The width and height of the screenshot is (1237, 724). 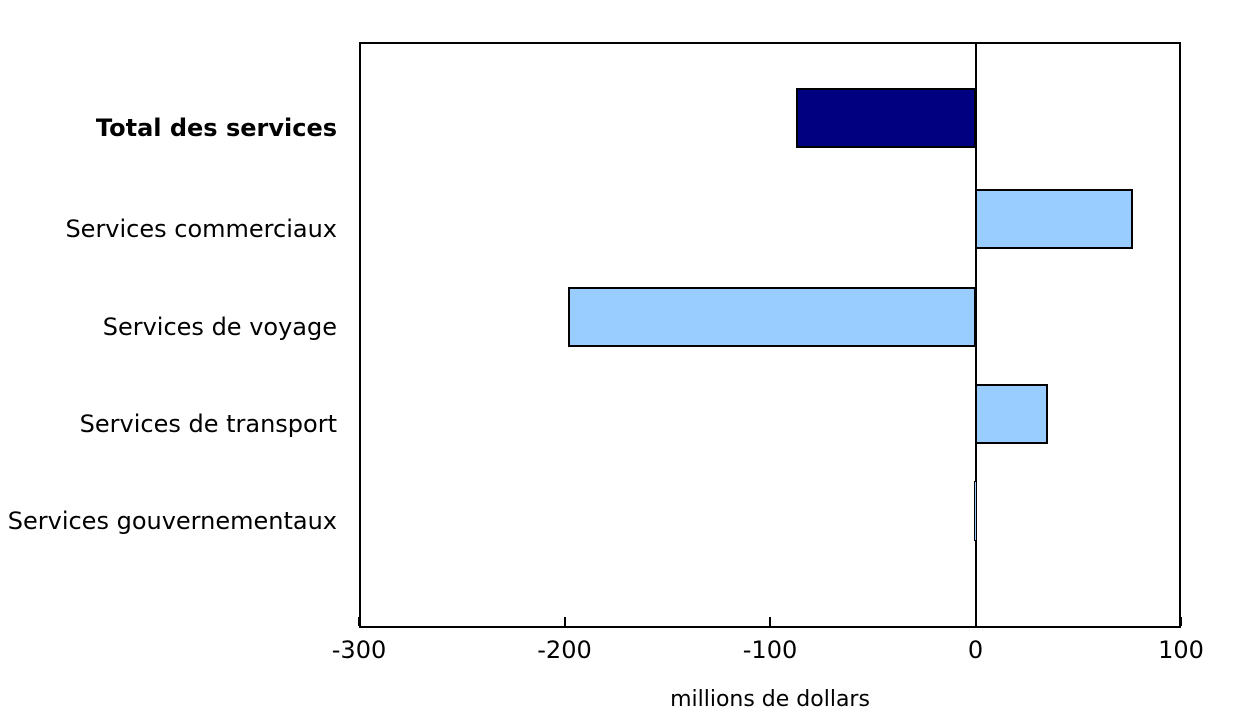 What do you see at coordinates (770, 650) in the screenshot?
I see `x-axis-tick-label: -100` at bounding box center [770, 650].